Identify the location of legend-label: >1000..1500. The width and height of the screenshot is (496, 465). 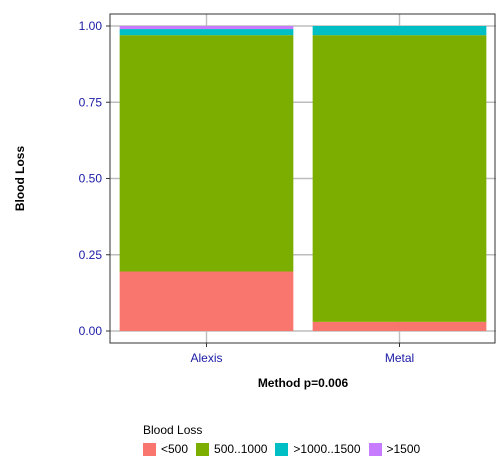
(327, 449).